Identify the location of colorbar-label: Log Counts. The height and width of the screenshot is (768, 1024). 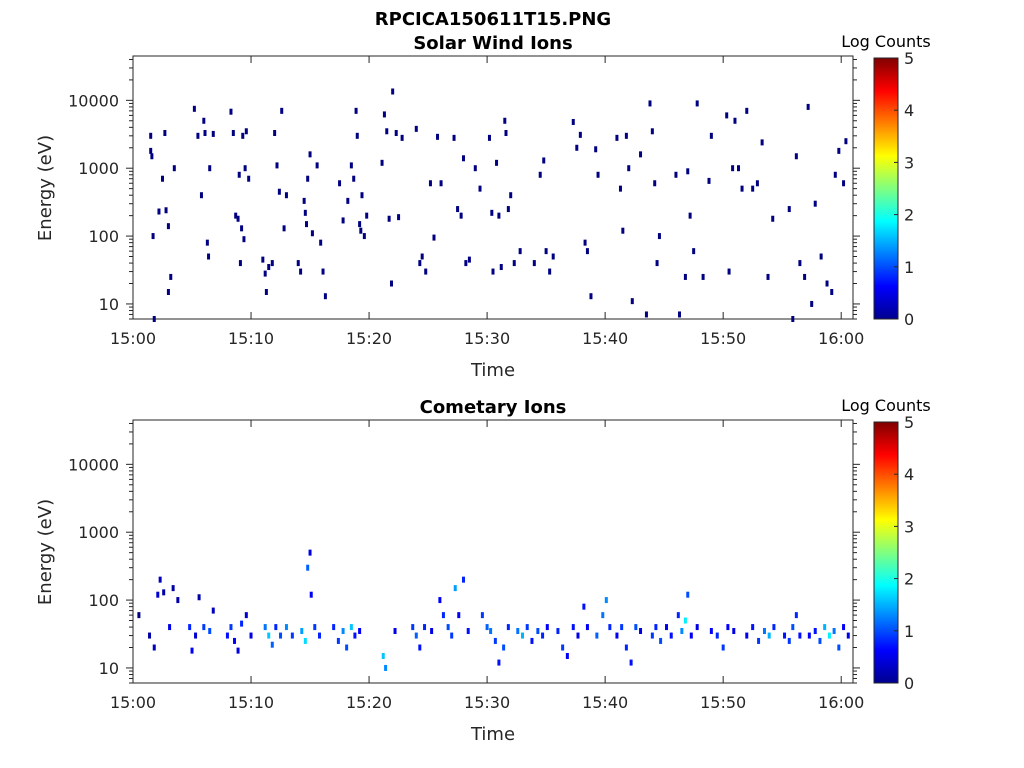
(886, 405).